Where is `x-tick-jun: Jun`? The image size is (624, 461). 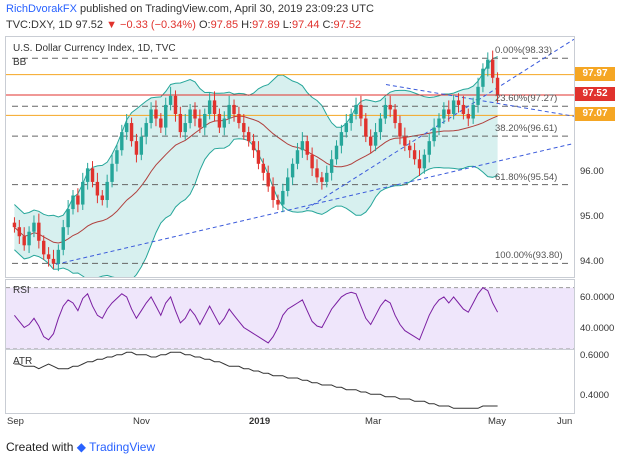
x-tick-jun: Jun is located at coordinates (565, 421).